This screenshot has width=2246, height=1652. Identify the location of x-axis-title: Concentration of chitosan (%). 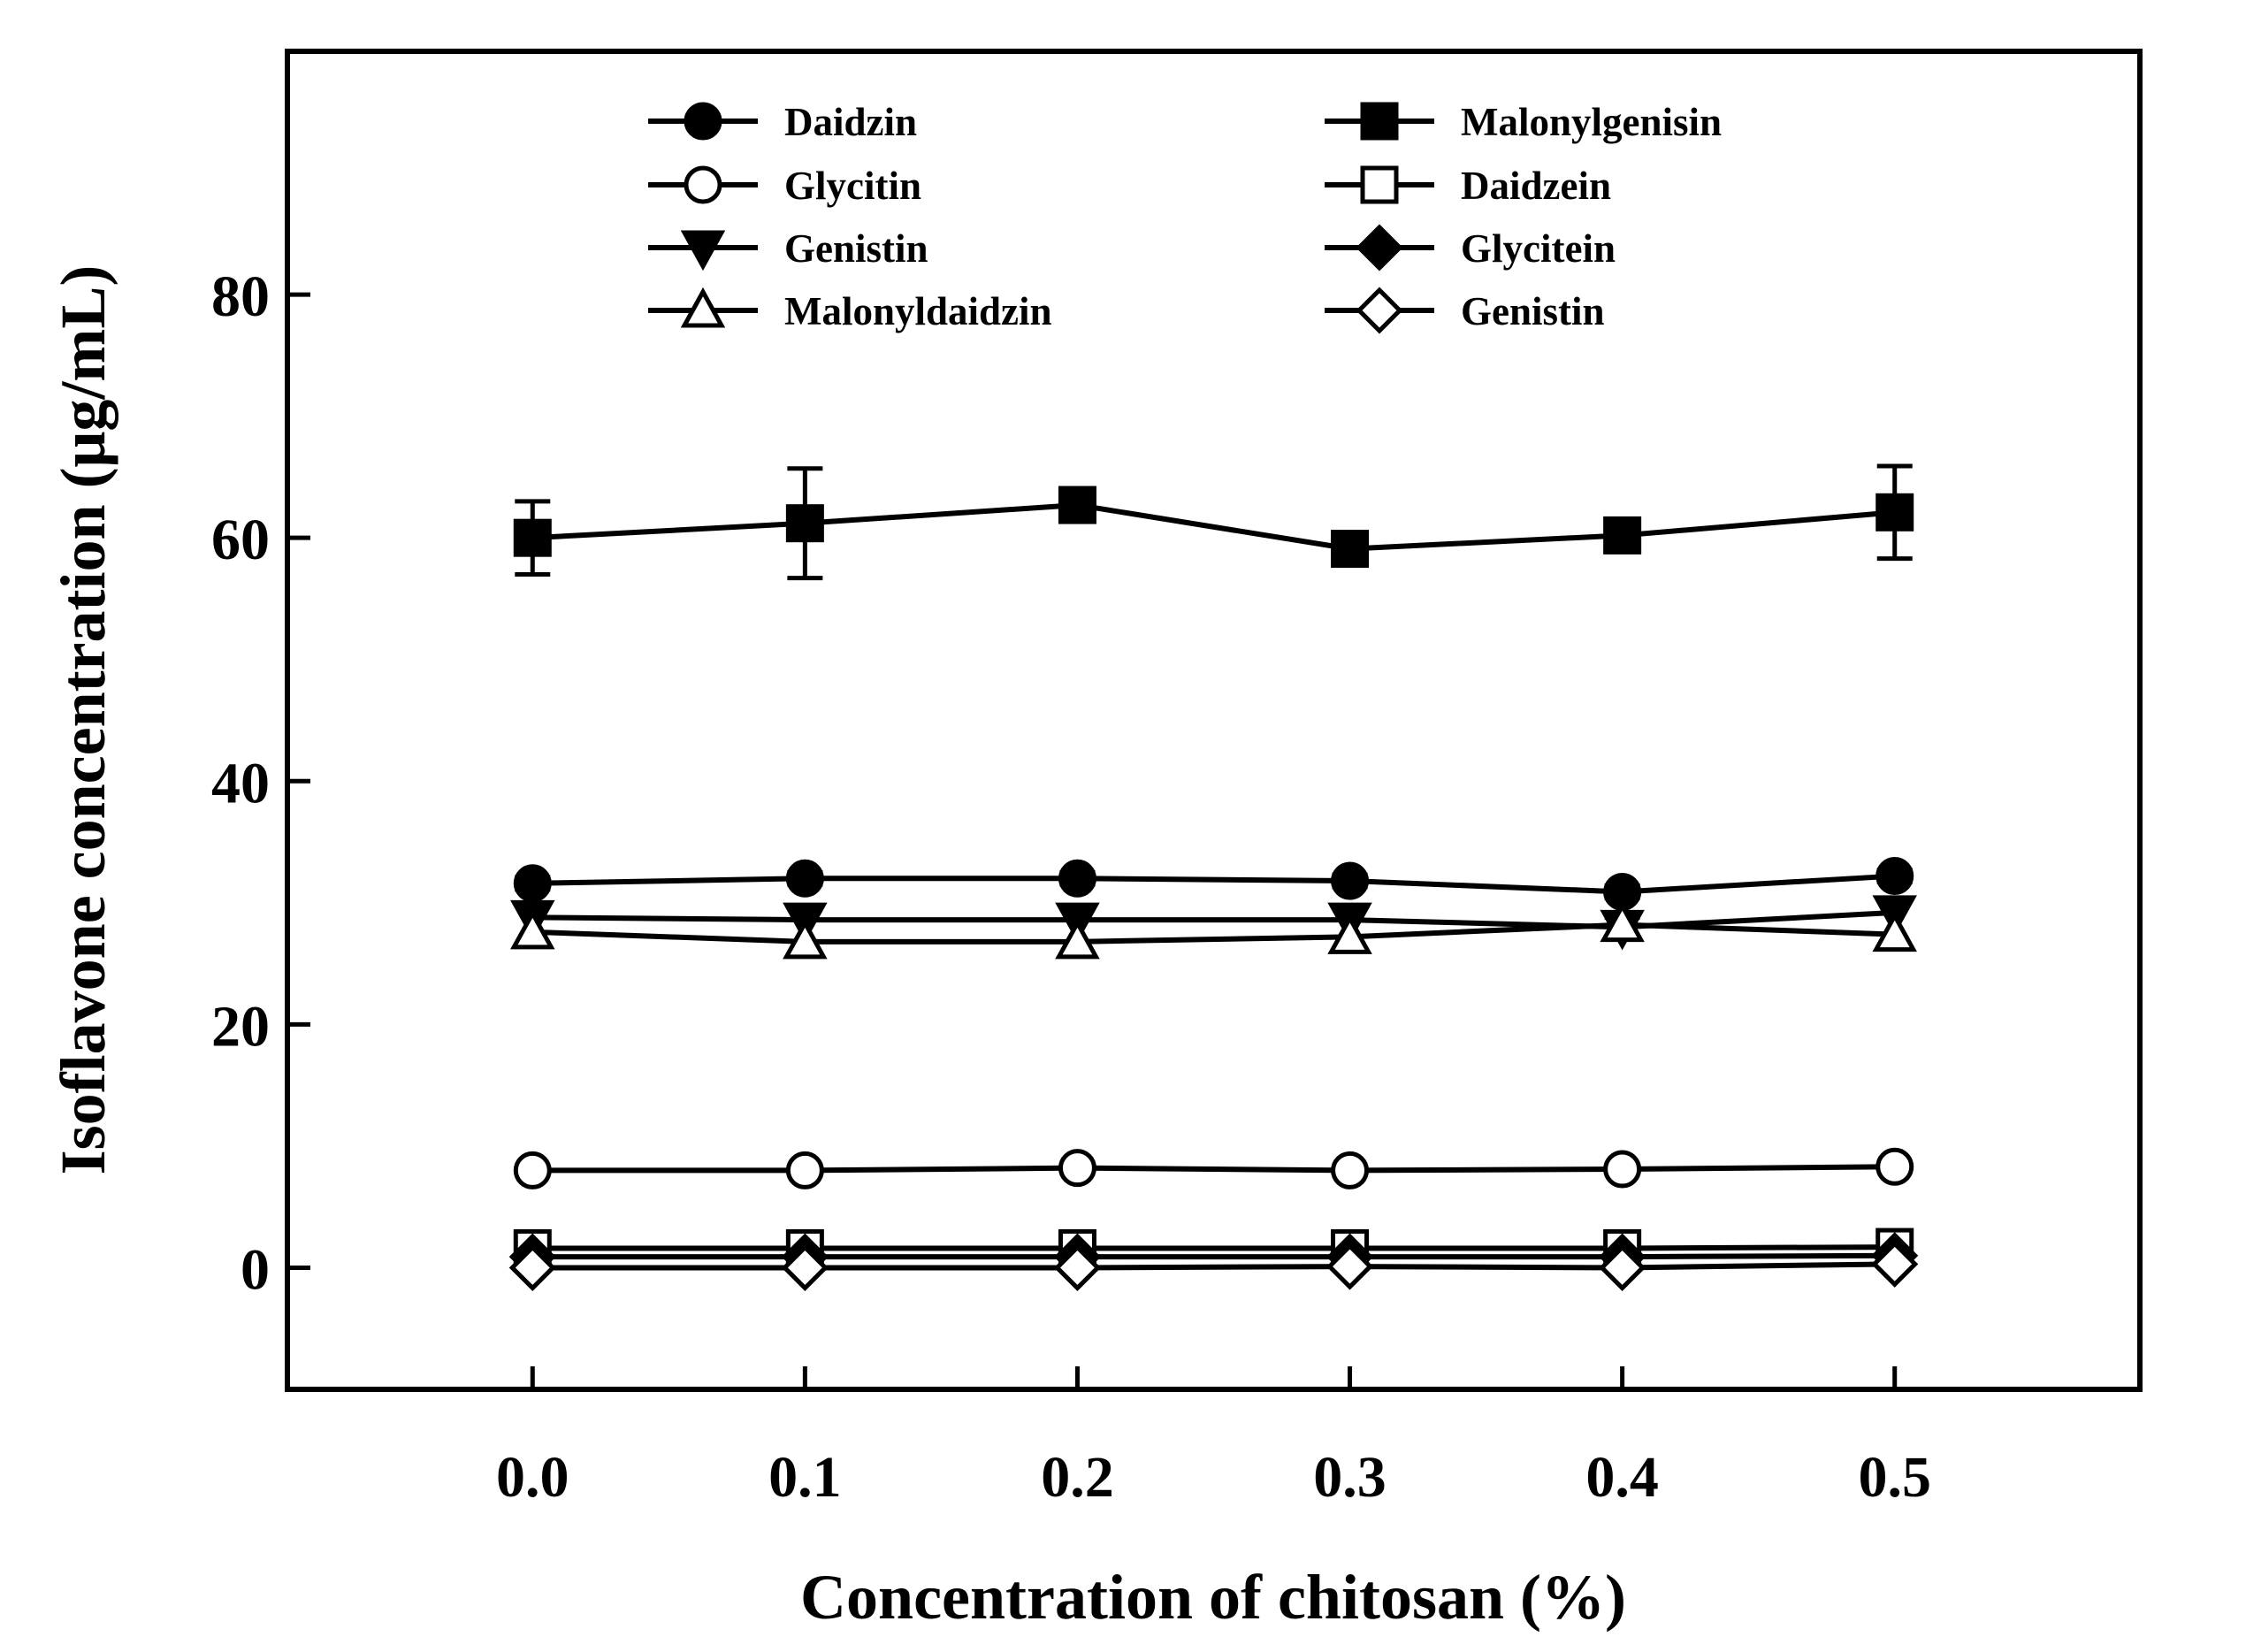
(1213, 1597).